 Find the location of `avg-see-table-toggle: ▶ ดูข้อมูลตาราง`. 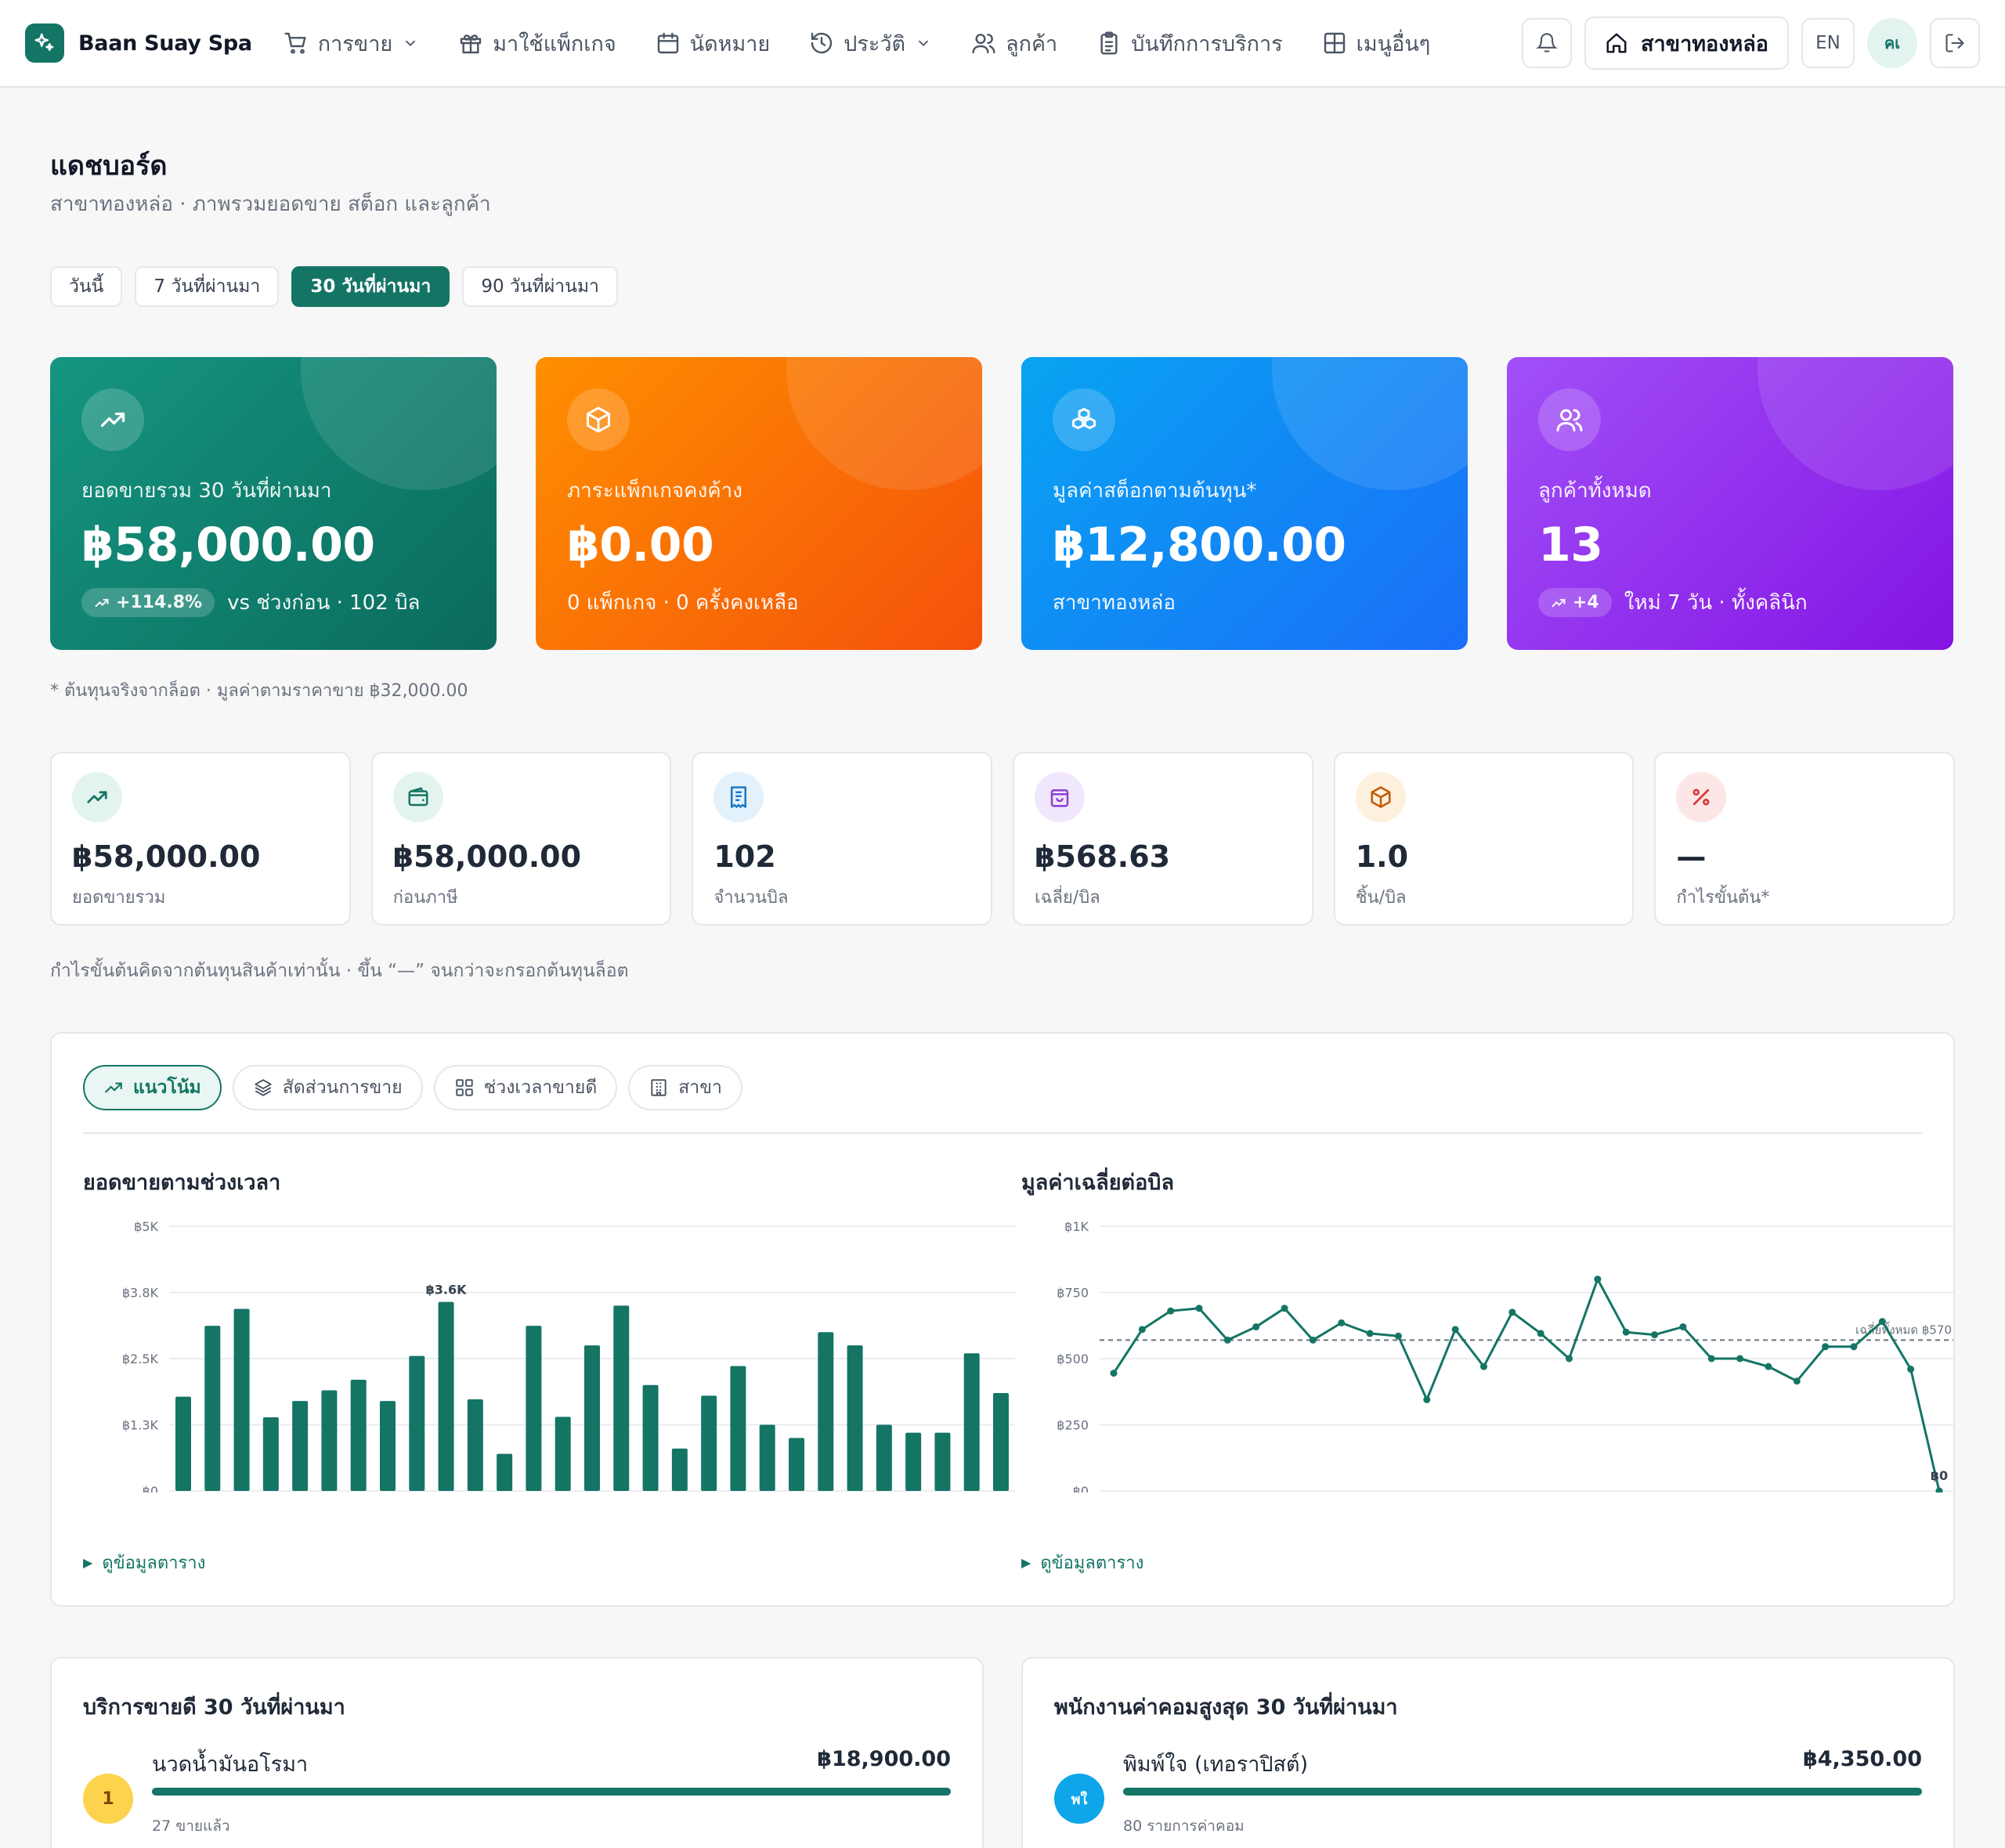

avg-see-table-toggle: ▶ ดูข้อมูลตาราง is located at coordinates (1082, 1562).